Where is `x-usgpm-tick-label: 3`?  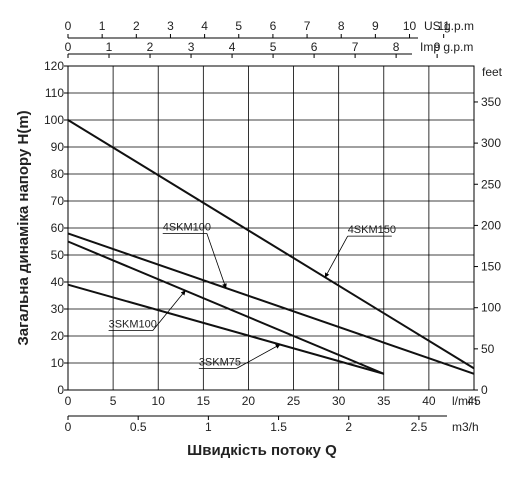
x-usgpm-tick-label: 3 is located at coordinates (170, 26).